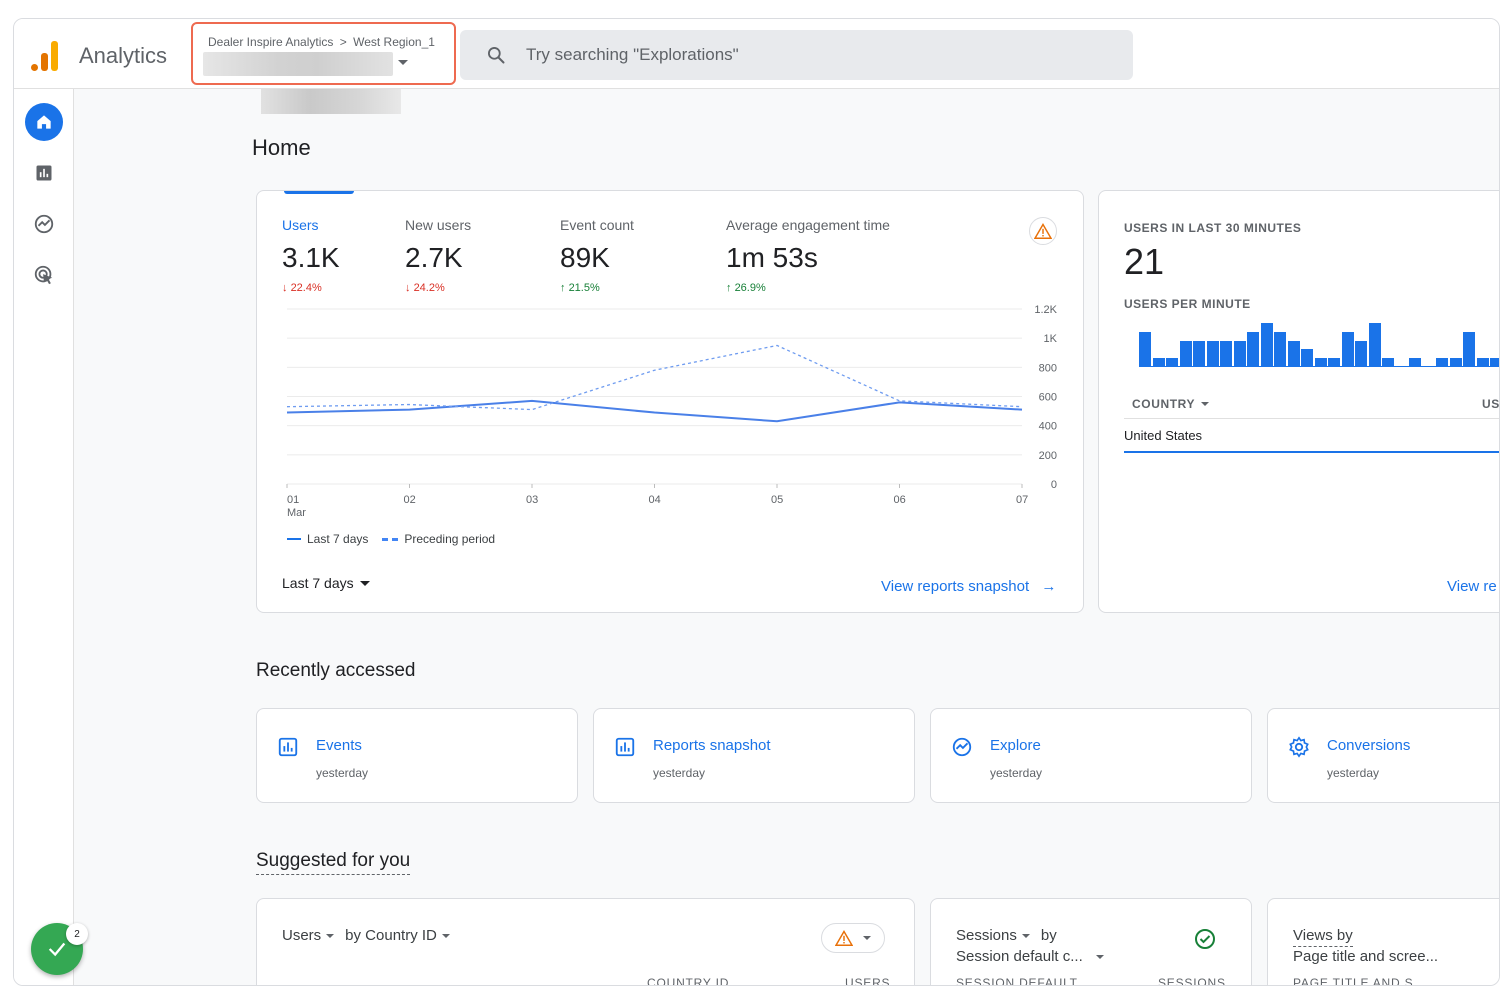 The height and width of the screenshot is (1000, 1500). I want to click on realtime-users-label: USERS IN LAST 30 MINUTES, so click(1213, 228).